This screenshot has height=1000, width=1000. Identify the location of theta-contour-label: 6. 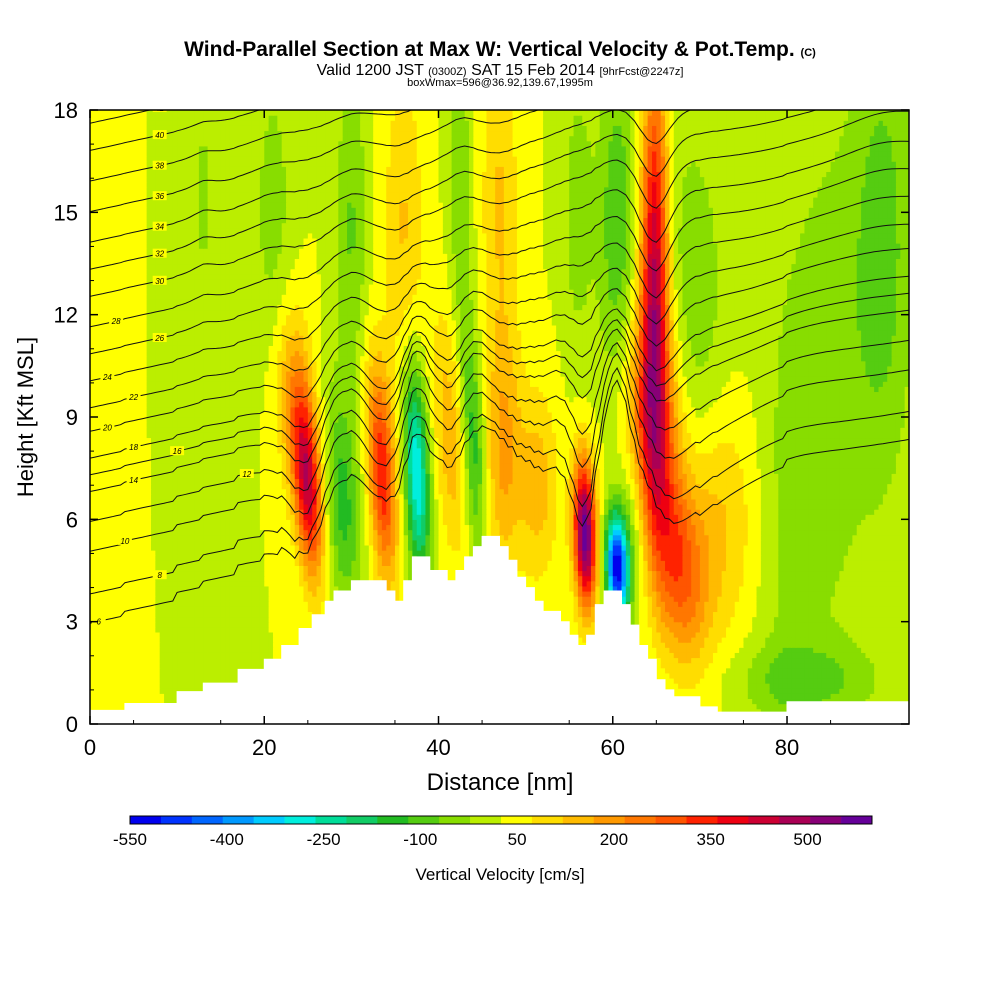
(98, 621).